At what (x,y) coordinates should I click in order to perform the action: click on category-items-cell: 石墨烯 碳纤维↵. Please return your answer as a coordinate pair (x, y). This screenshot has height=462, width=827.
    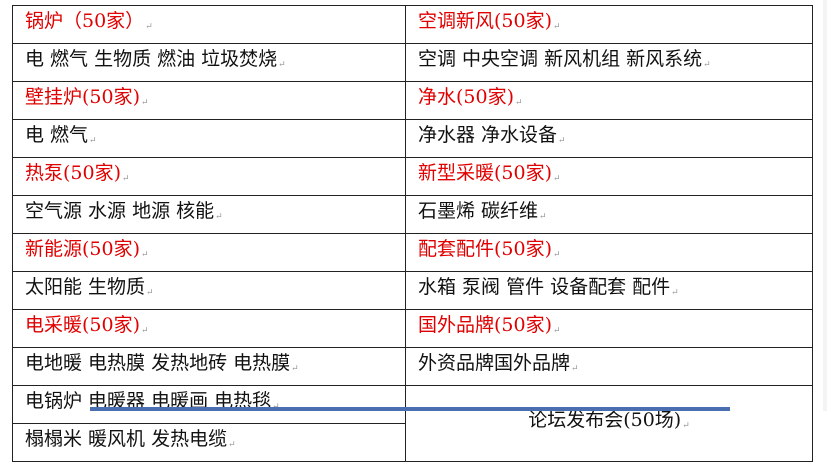
    Looking at the image, I should click on (609, 214).